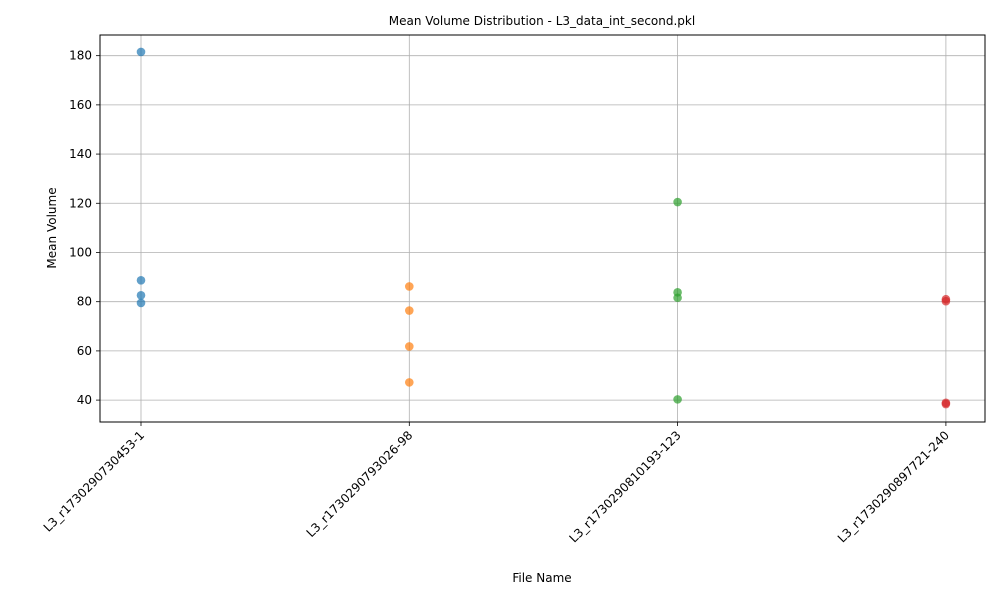 The image size is (1000, 600). Describe the element at coordinates (80, 56) in the screenshot. I see `y-tick-label: 180` at that location.